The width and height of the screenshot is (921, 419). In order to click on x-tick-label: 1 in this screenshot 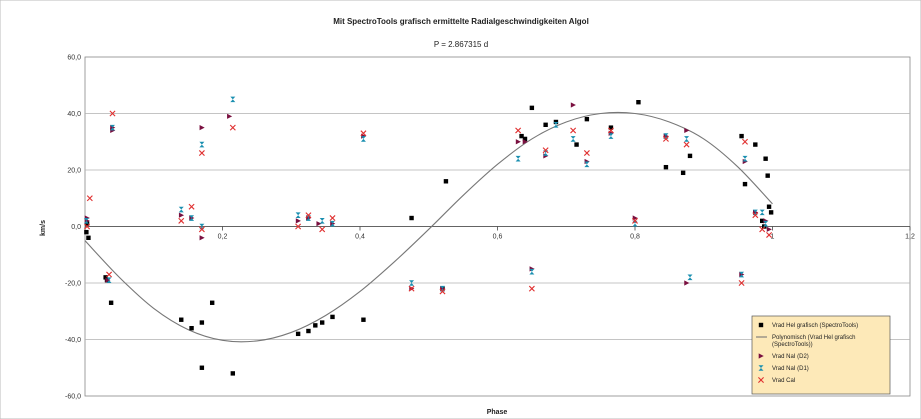, I will do `click(773, 237)`.